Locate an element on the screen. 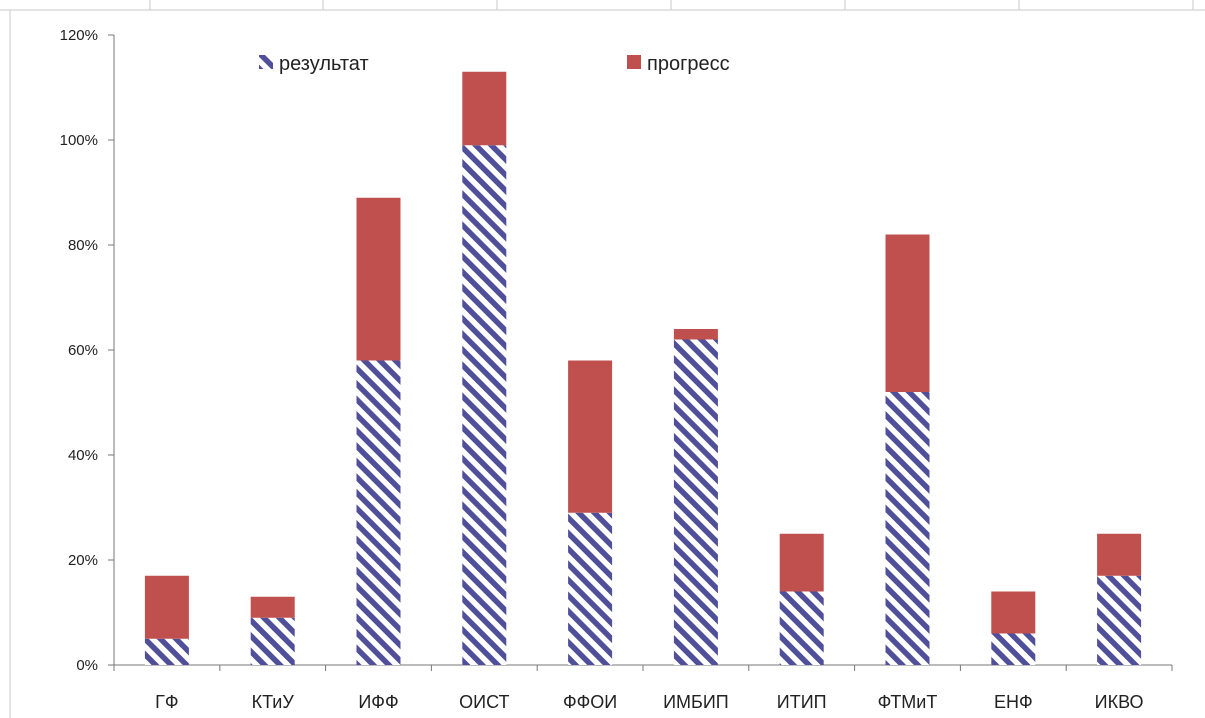  y-tick-label: 20% is located at coordinates (83, 560).